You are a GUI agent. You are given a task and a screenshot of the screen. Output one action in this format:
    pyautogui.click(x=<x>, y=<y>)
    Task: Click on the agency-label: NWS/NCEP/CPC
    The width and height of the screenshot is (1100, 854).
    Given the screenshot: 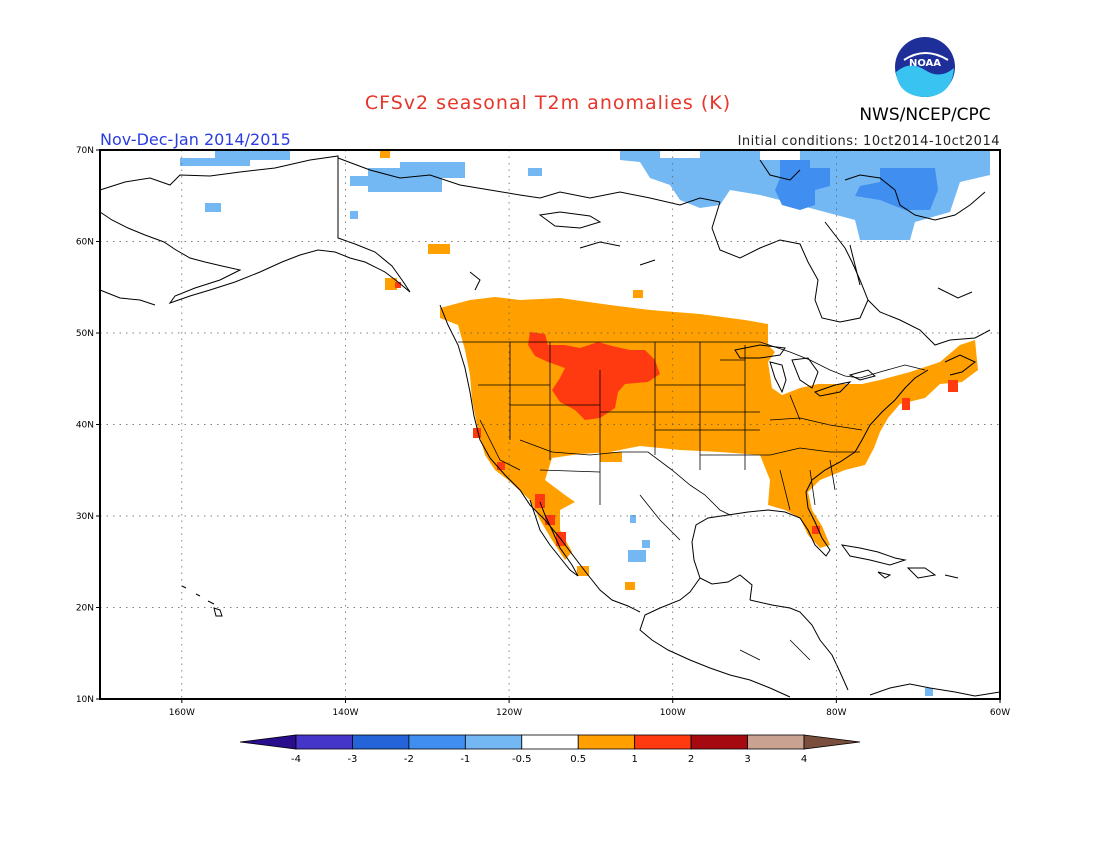 What is the action you would take?
    pyautogui.click(x=924, y=115)
    